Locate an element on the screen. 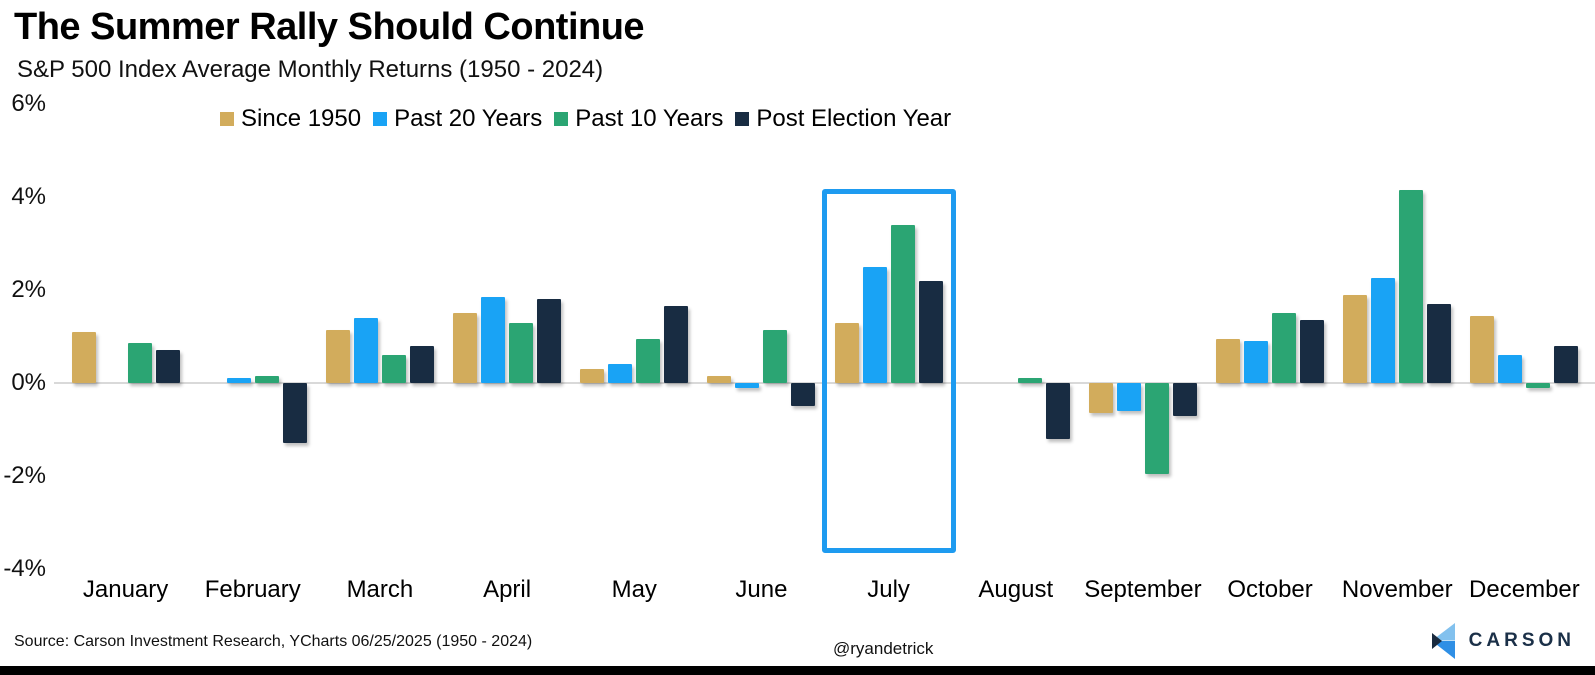  y-axis-tick--4: -4% is located at coordinates (24, 568).